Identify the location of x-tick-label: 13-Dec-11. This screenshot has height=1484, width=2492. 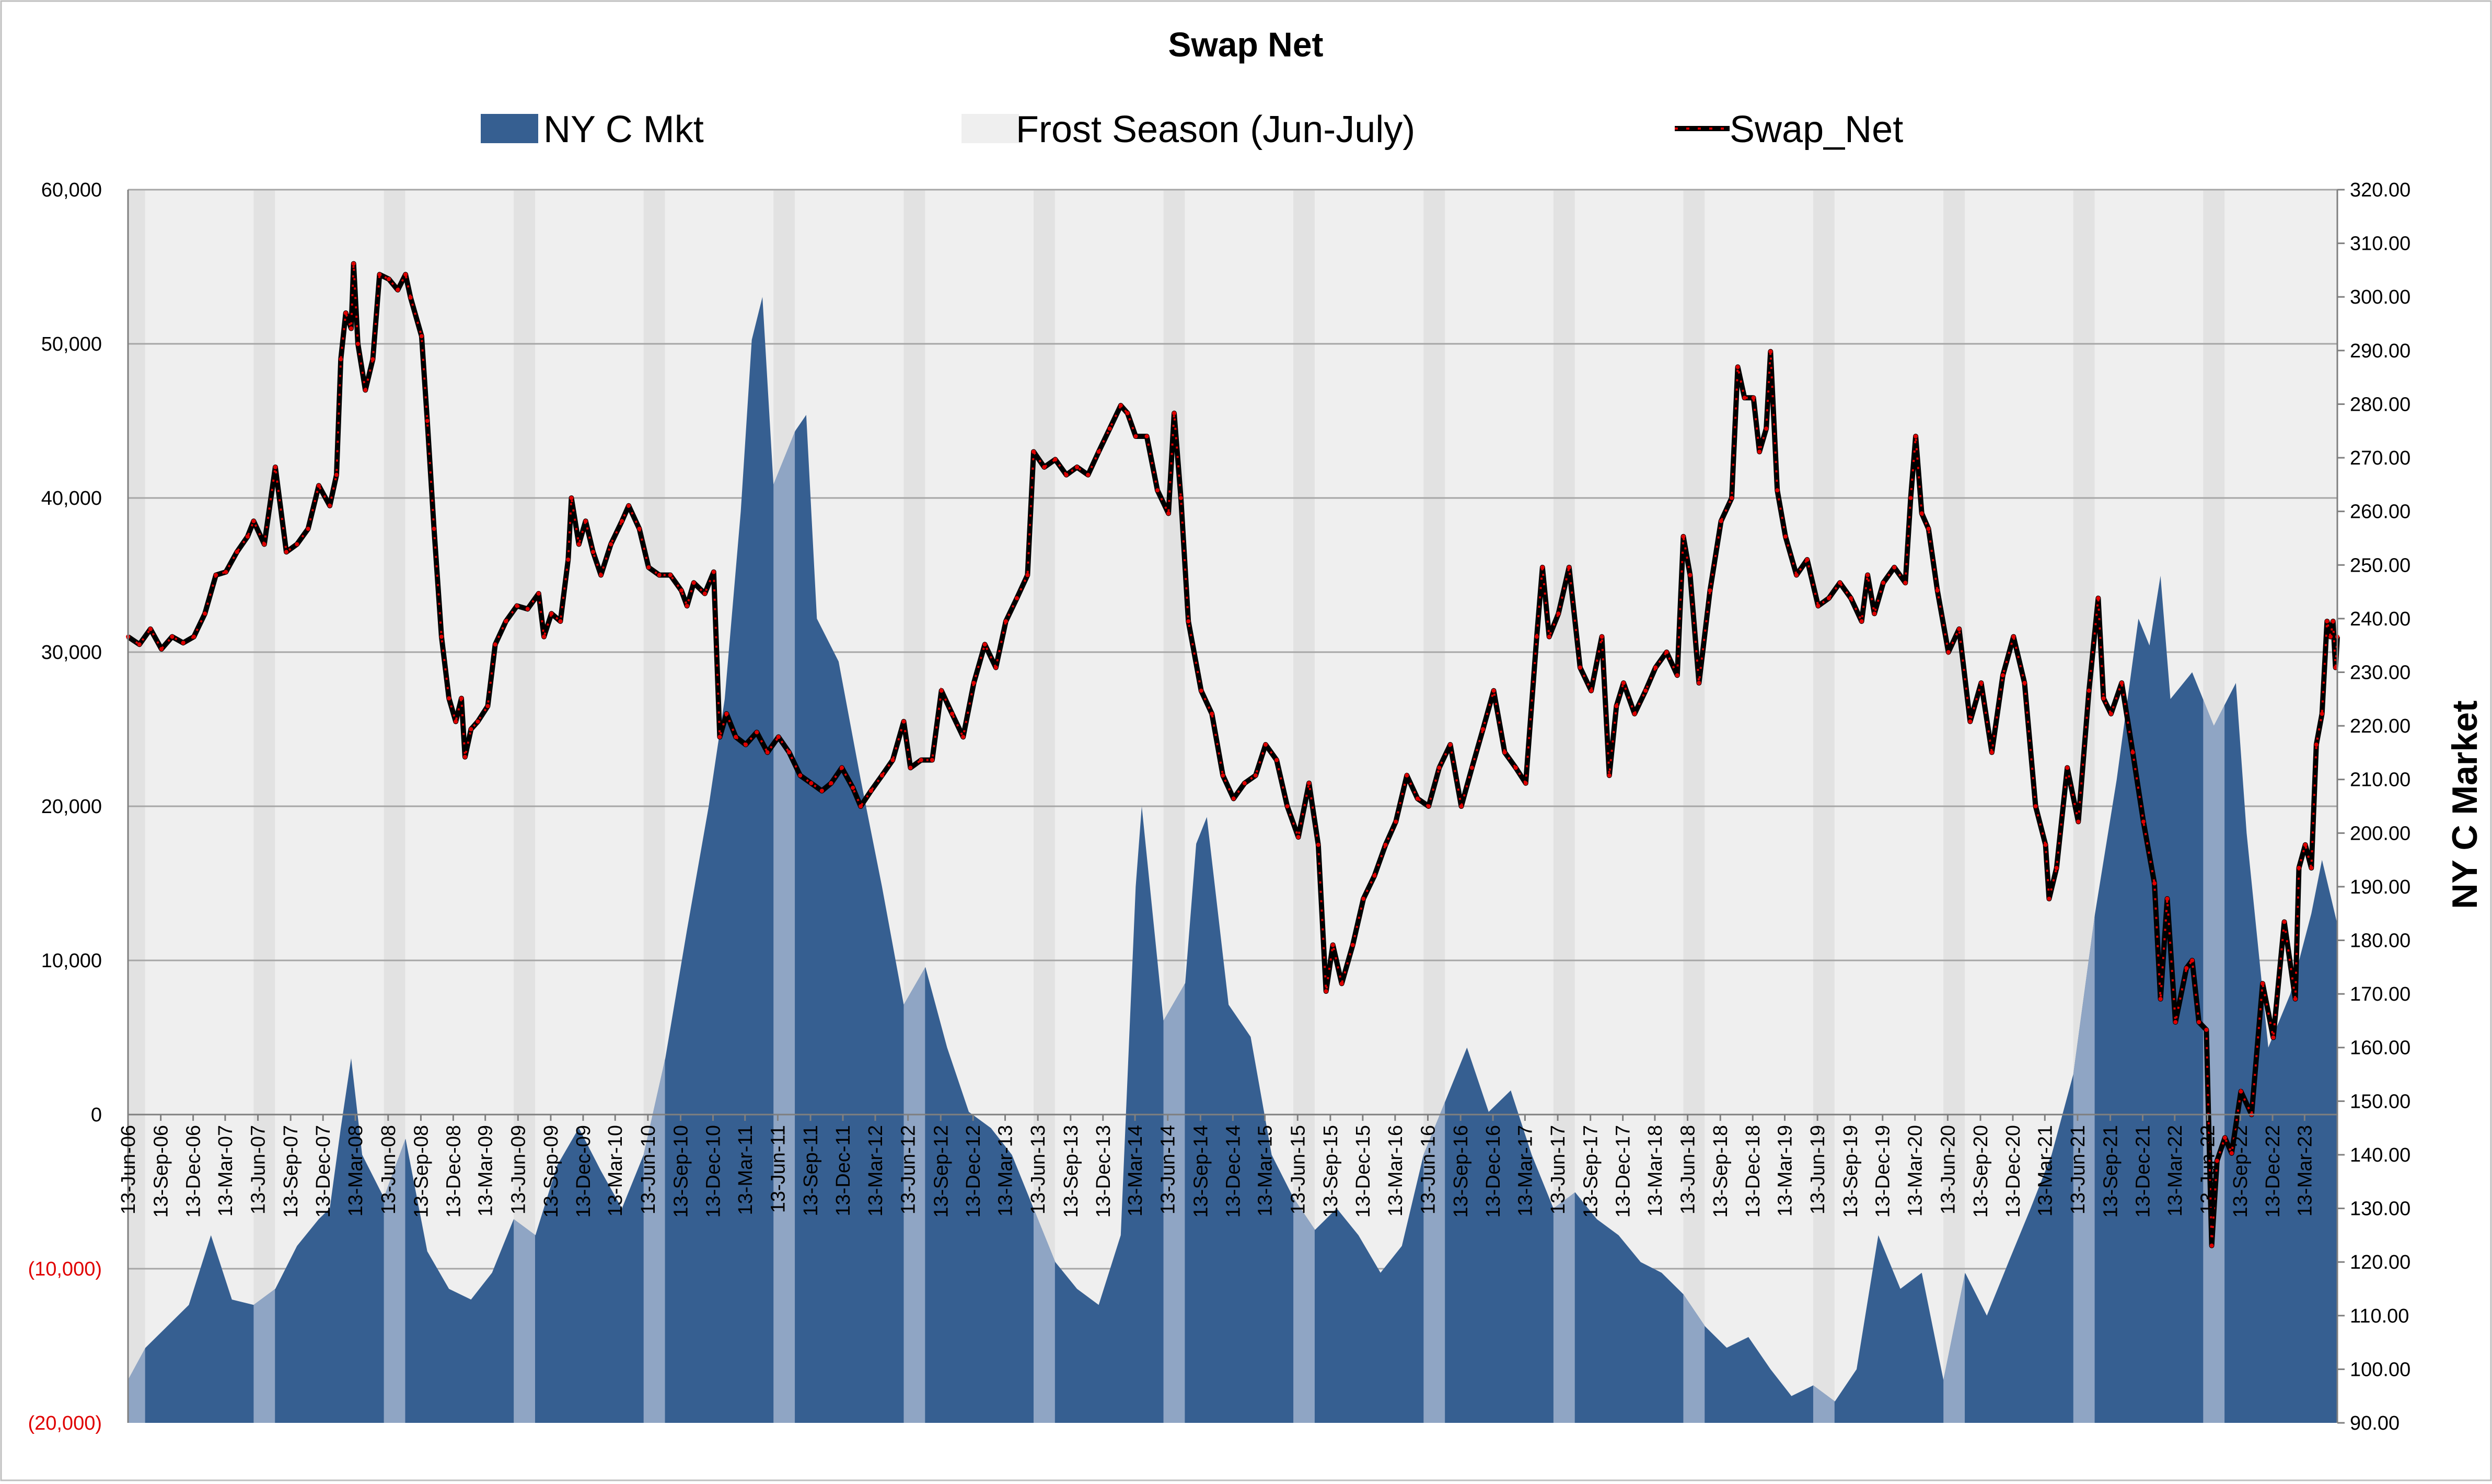
(843, 1170).